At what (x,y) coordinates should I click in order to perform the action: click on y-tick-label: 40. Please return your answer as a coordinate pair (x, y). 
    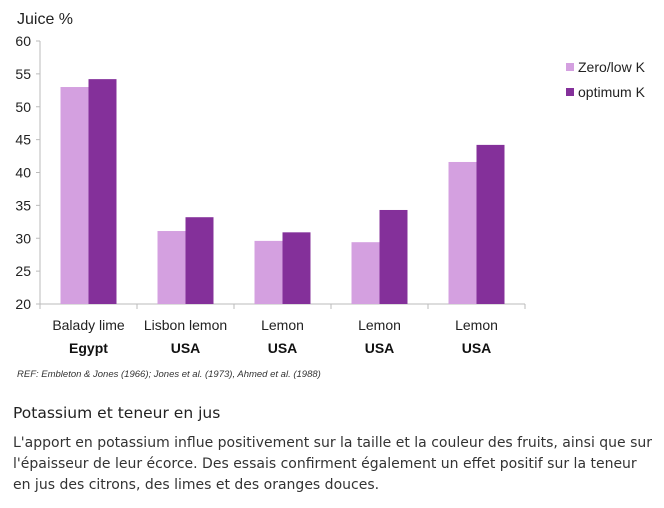
    Looking at the image, I should click on (23, 173).